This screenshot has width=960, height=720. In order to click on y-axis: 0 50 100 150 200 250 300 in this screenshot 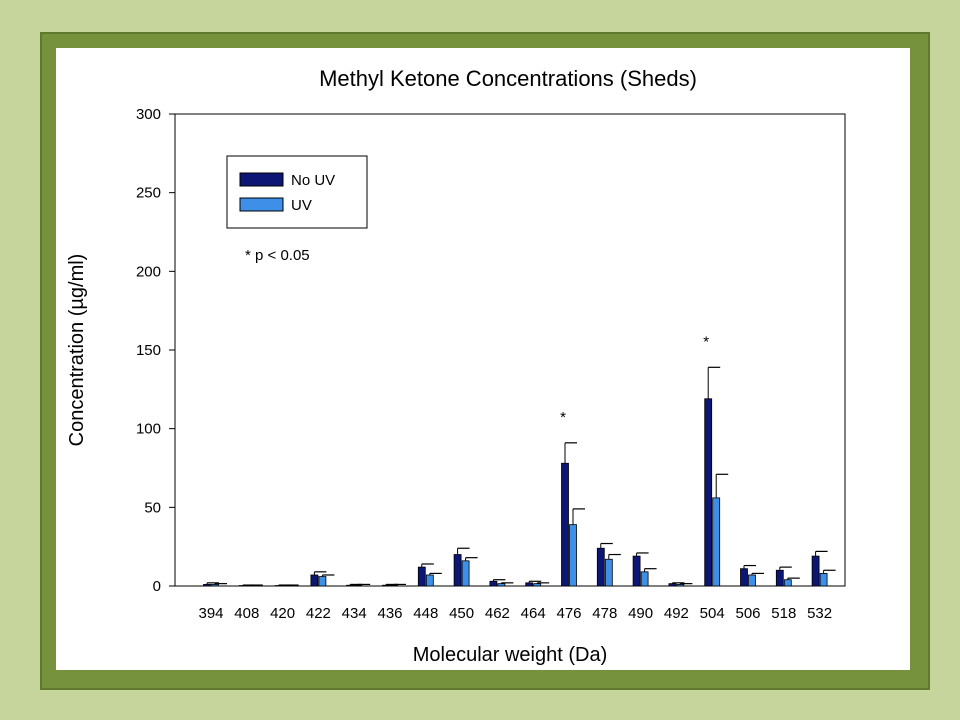, I will do `click(155, 350)`.